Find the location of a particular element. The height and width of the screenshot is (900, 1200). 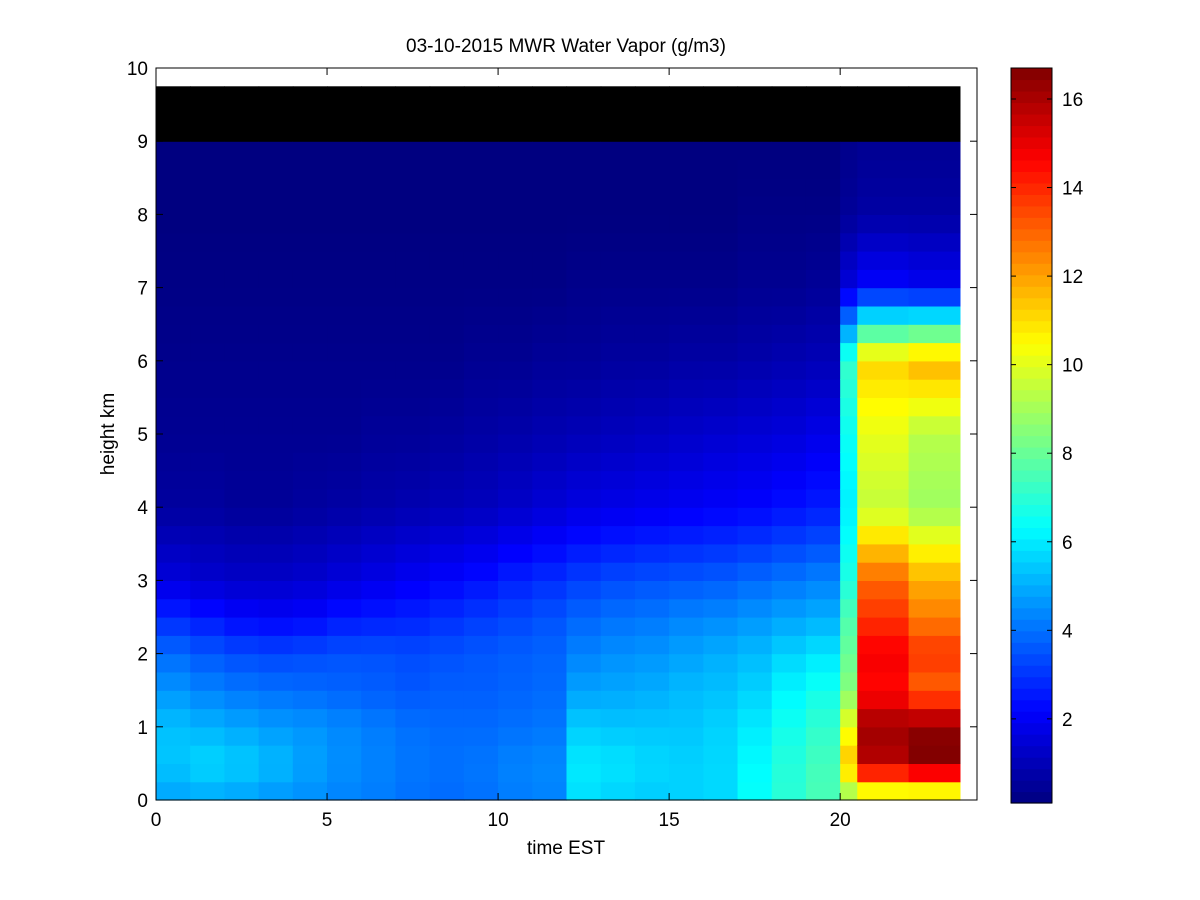

colorbar: 2 4 6 8 10 12 14 16 is located at coordinates (1047, 435).